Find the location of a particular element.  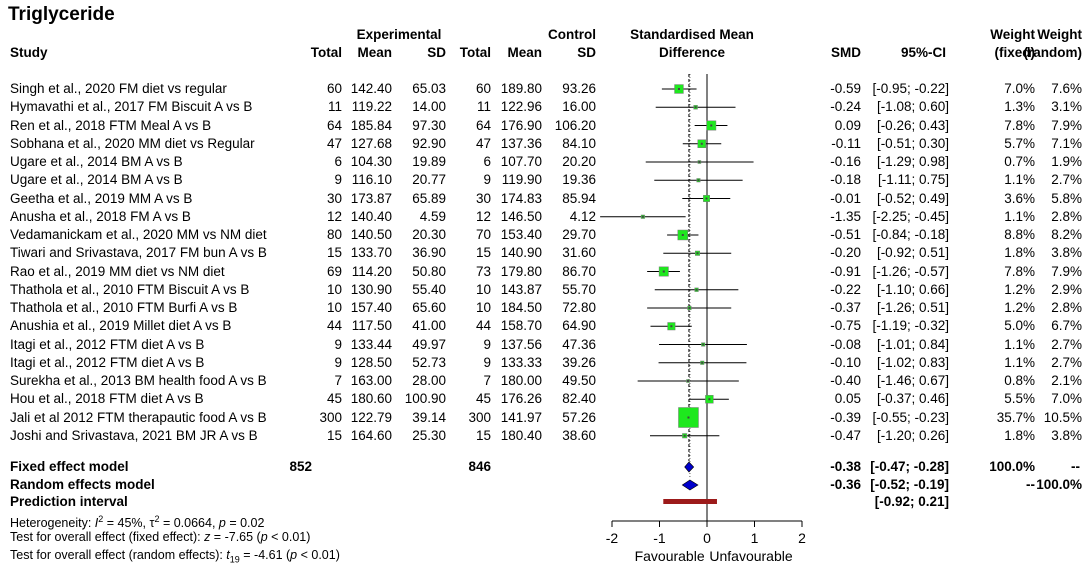

c-total: 44 is located at coordinates (483, 326).